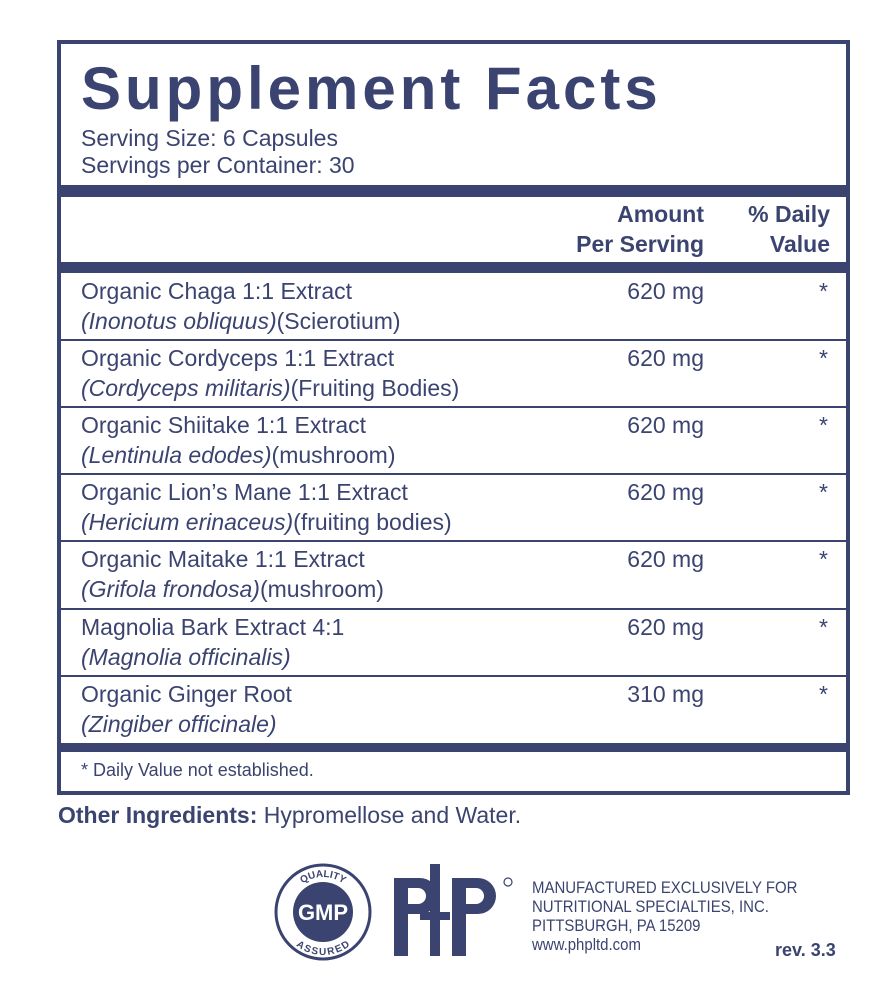 The width and height of the screenshot is (891, 1000). I want to click on amount-header-line: Amount, so click(660, 214).